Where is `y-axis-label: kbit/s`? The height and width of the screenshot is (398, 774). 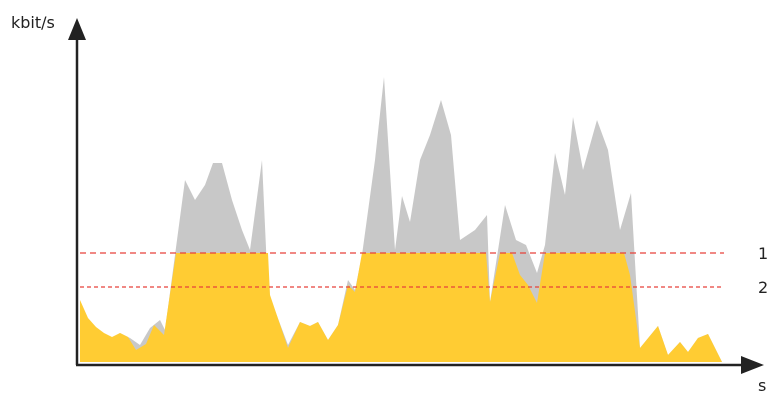
y-axis-label: kbit/s is located at coordinates (33, 22).